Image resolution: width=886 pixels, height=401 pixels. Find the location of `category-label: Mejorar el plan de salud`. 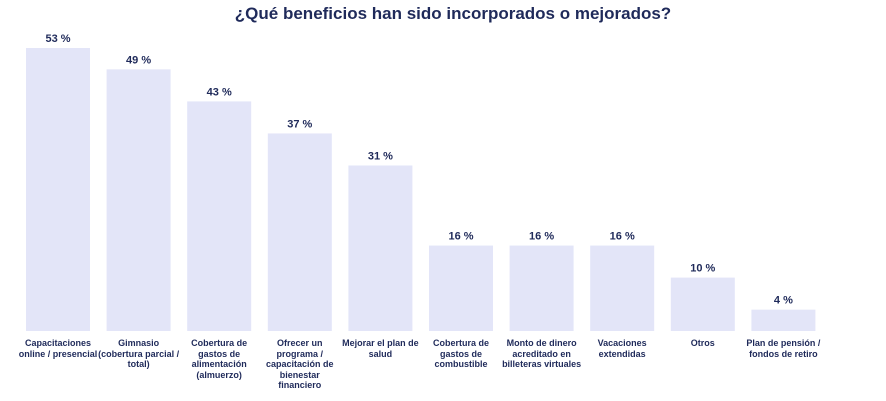

category-label: Mejorar el plan de salud is located at coordinates (380, 348).